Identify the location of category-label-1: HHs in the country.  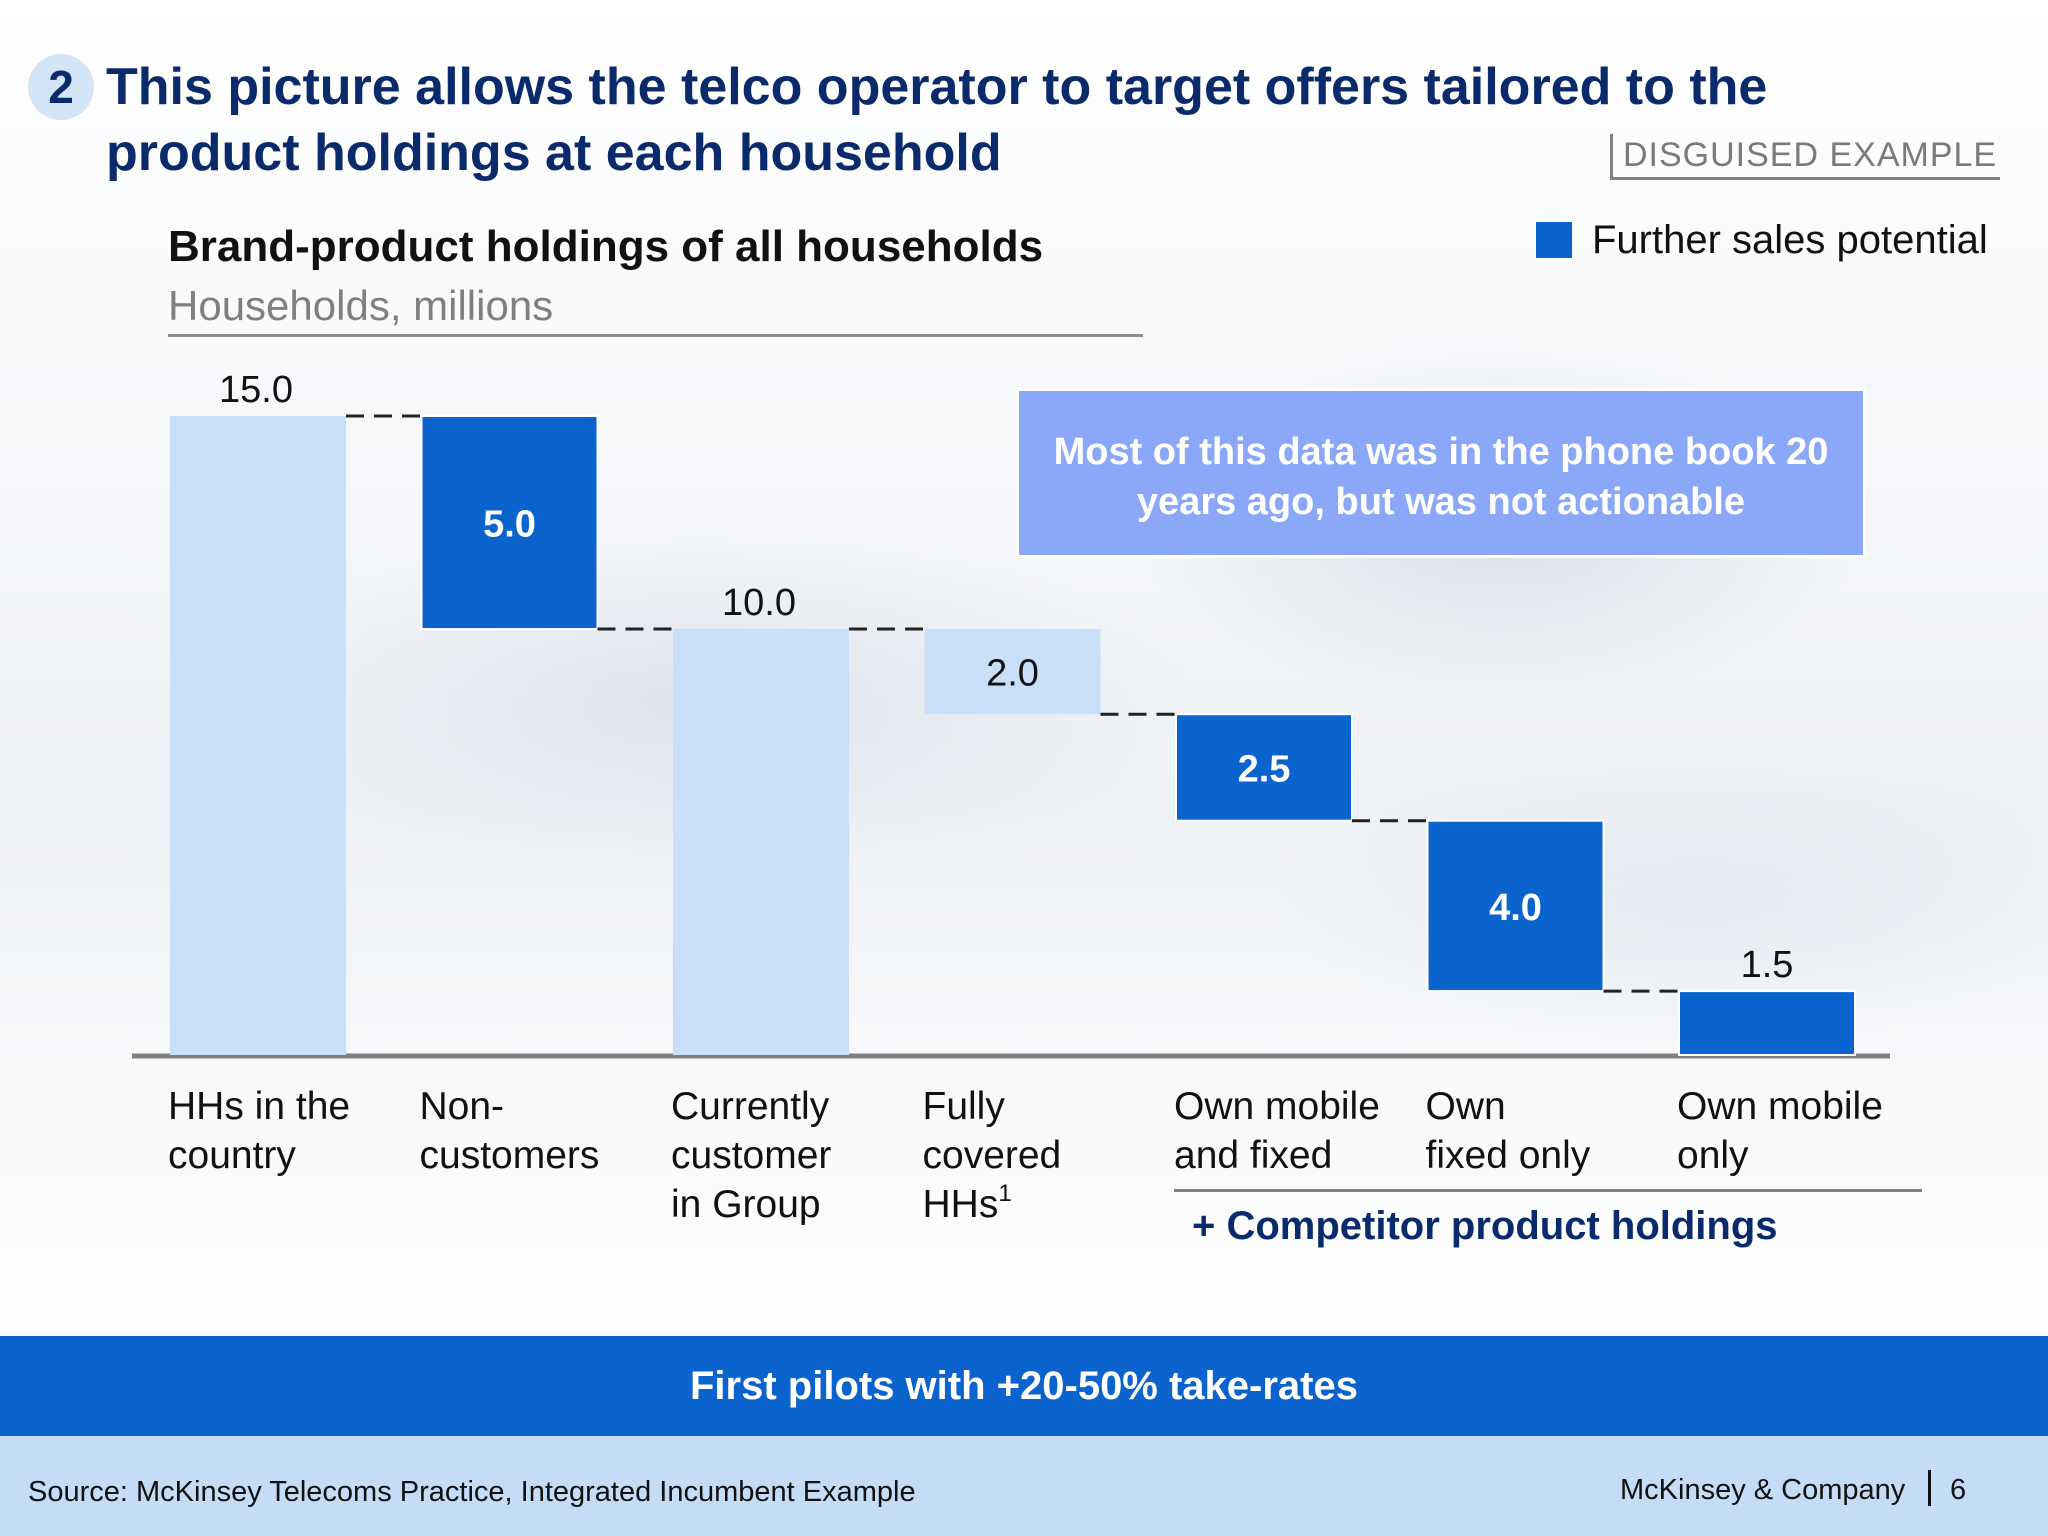
(259, 1131).